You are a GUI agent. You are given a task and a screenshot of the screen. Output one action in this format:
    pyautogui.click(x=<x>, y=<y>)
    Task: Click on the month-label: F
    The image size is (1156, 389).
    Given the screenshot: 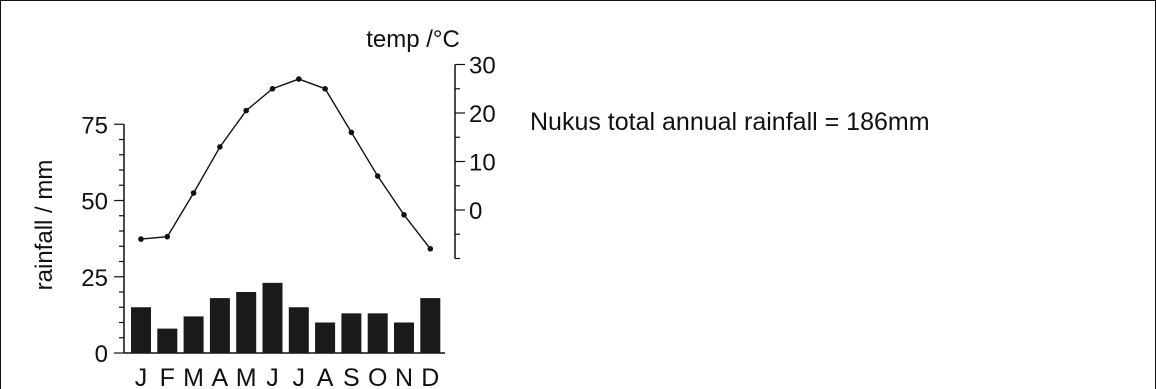 What is the action you would take?
    pyautogui.click(x=167, y=376)
    